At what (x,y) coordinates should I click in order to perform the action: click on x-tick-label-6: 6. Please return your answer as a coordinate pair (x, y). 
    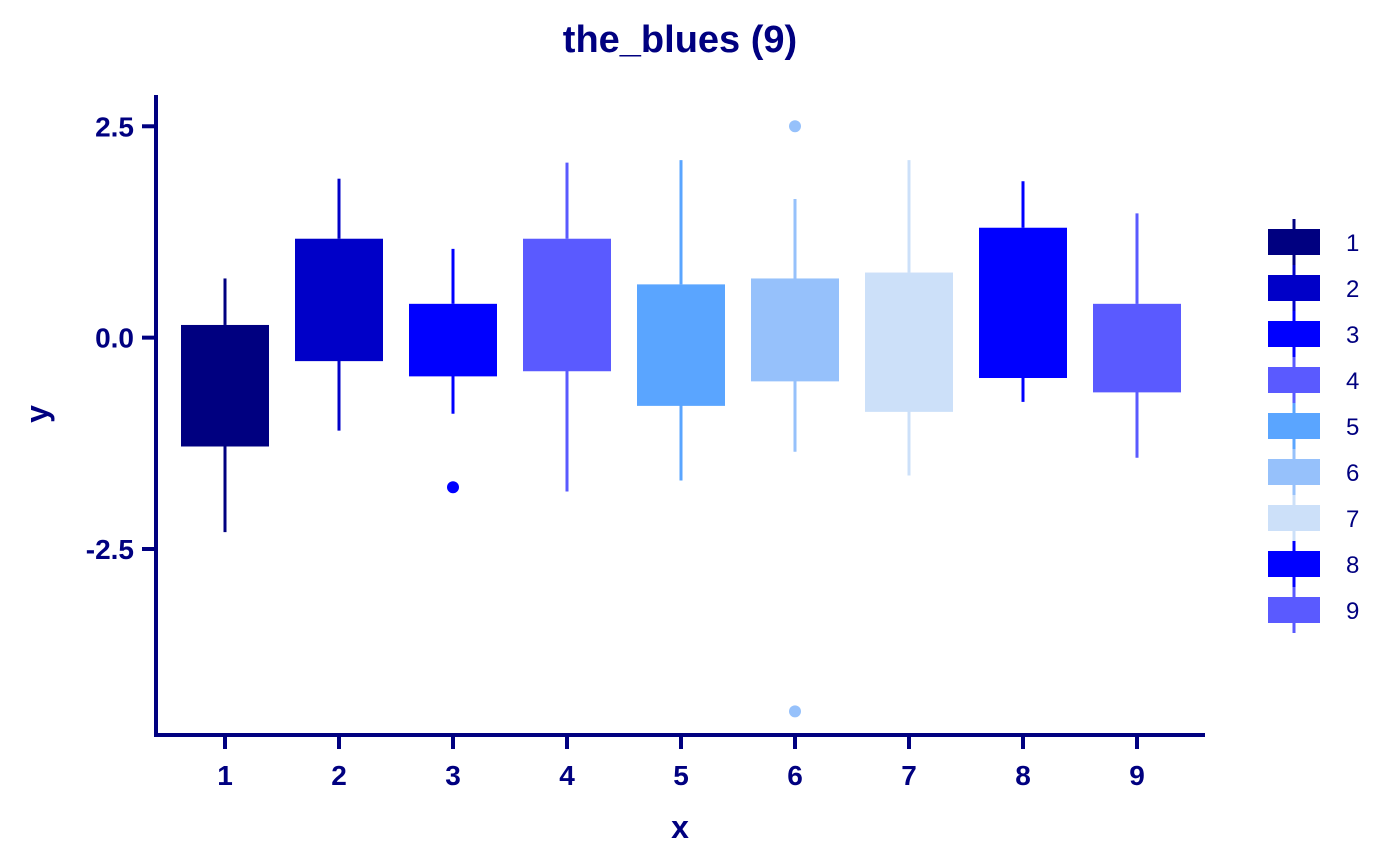
    Looking at the image, I should click on (795, 775).